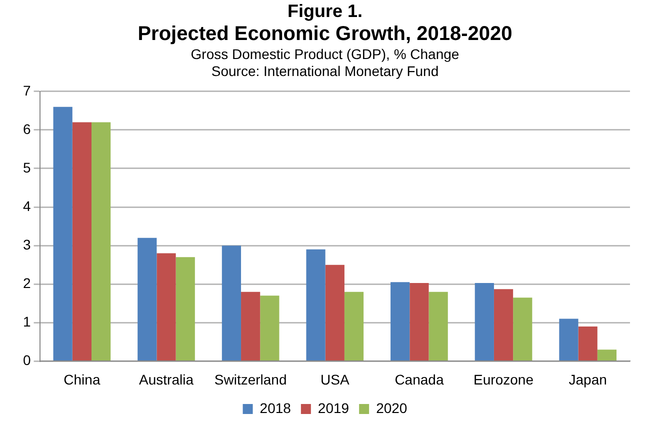 Image resolution: width=650 pixels, height=431 pixels. Describe the element at coordinates (26, 128) in the screenshot. I see `y-tick-label: 6` at that location.